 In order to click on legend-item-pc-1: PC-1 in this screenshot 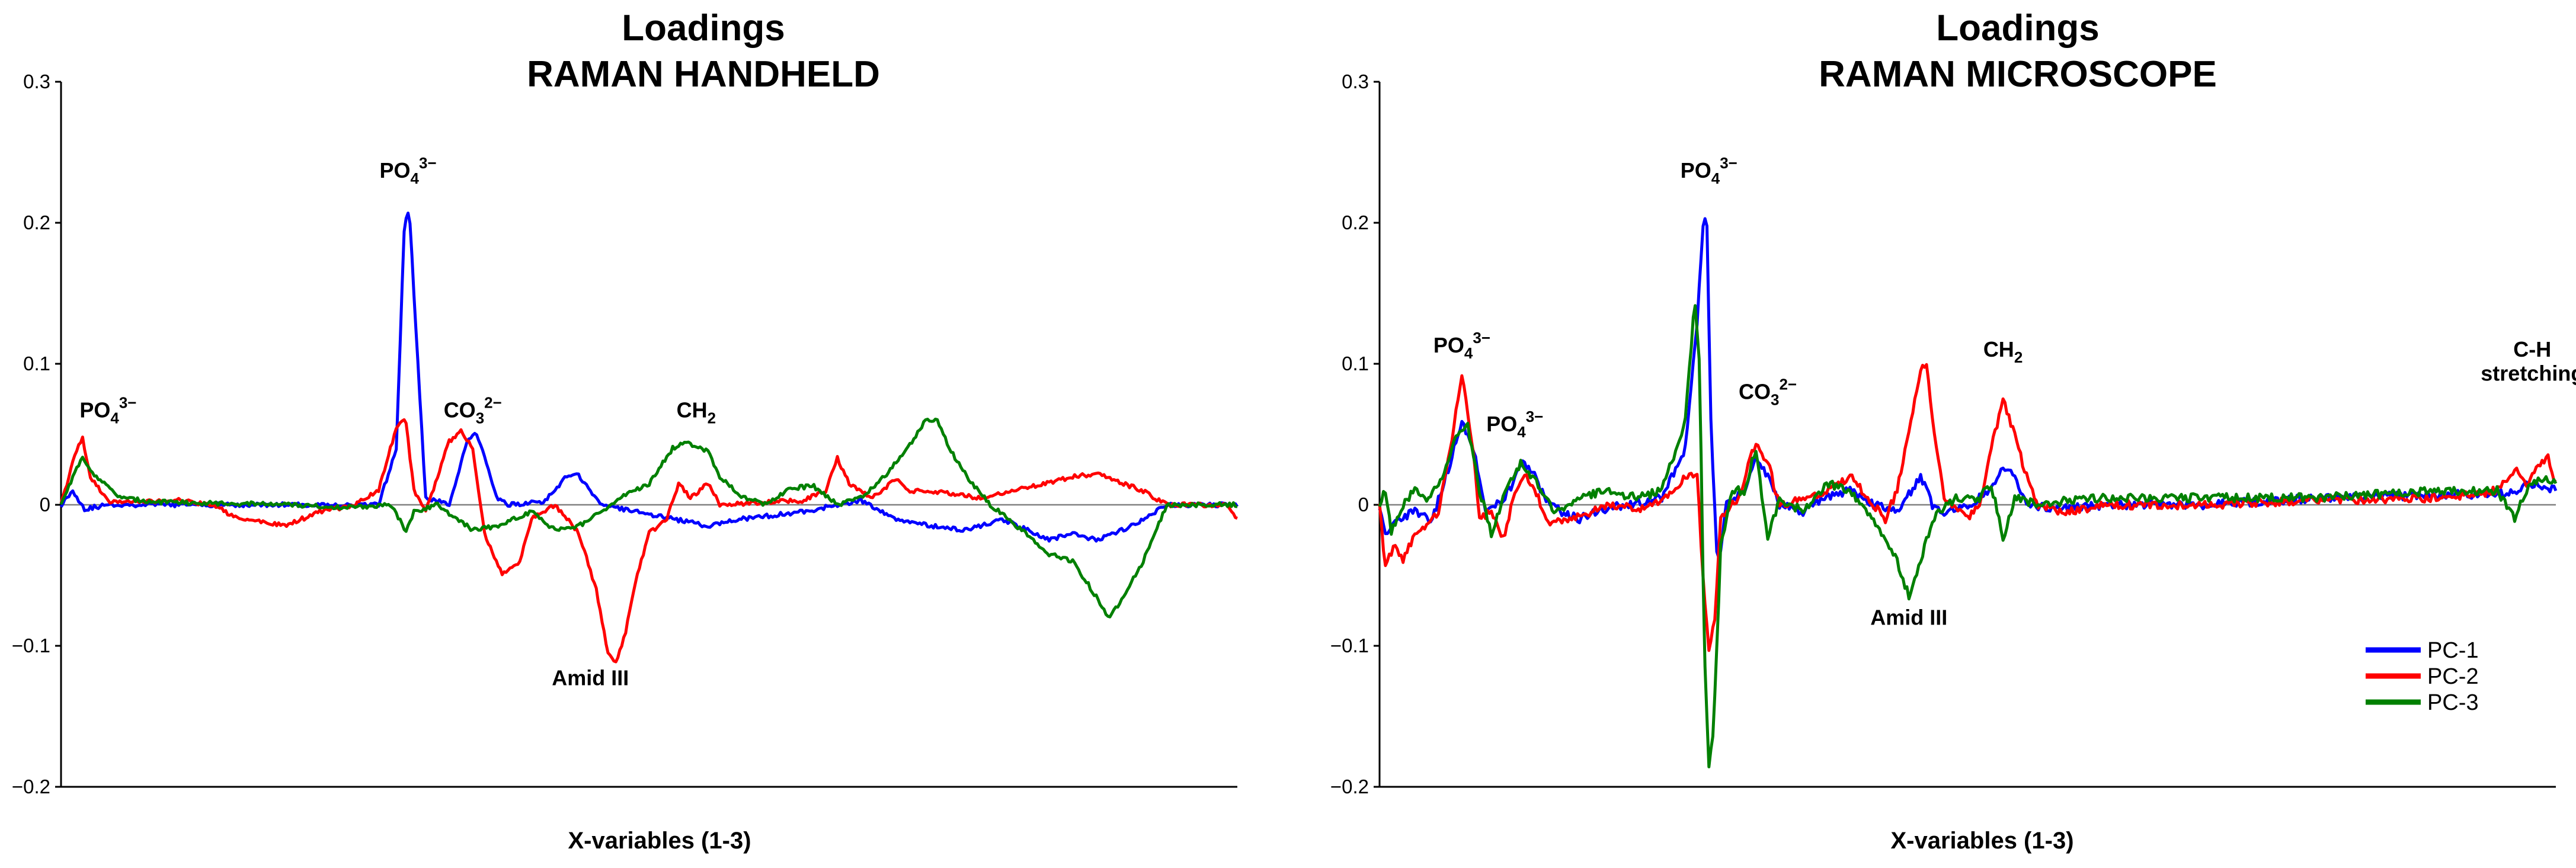, I will do `click(2422, 650)`.